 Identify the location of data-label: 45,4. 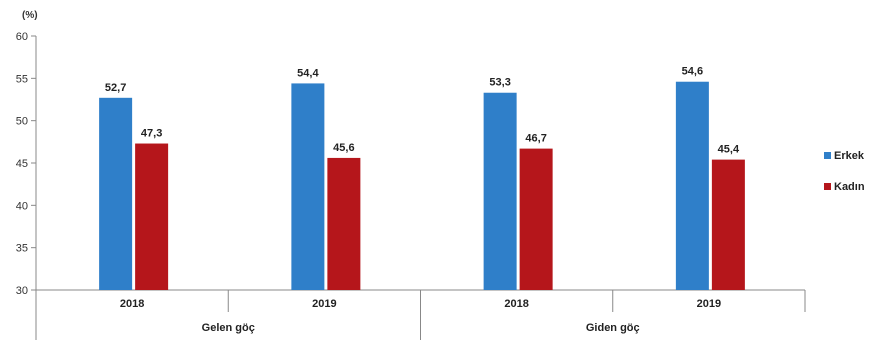
(729, 150).